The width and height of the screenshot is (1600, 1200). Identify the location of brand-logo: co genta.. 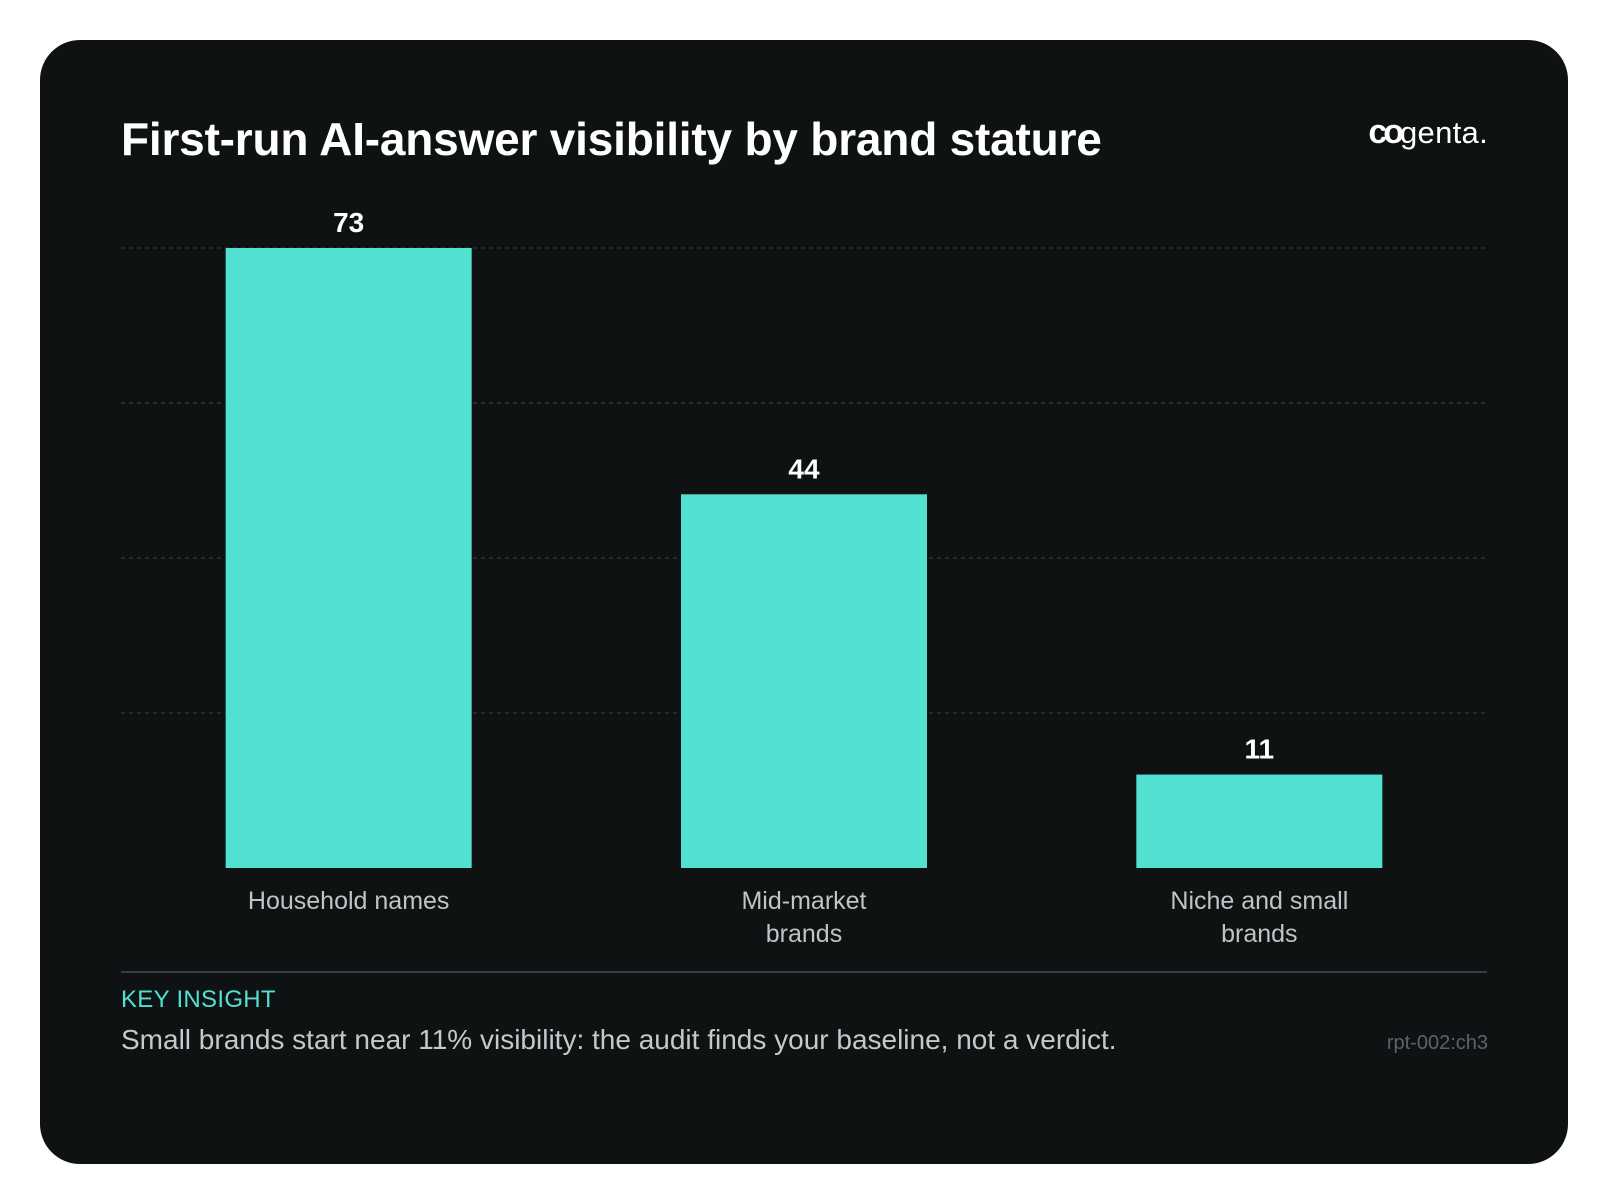
(1428, 132).